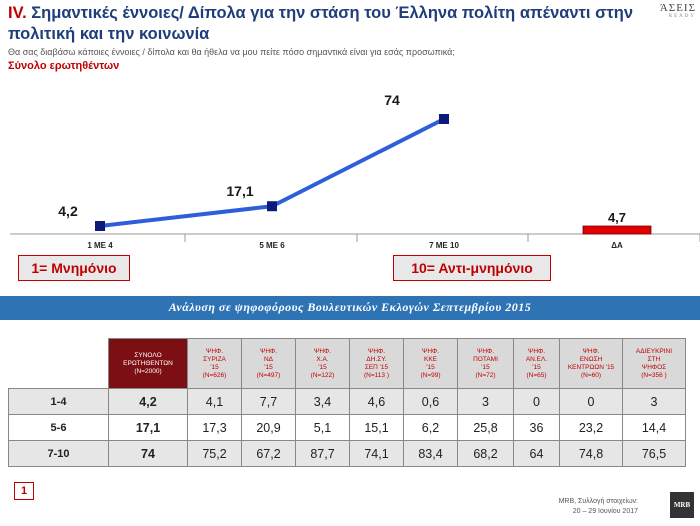 Image resolution: width=700 pixels, height=526 pixels. What do you see at coordinates (485, 375) in the screenshot?
I see `header-line: (N=72)` at bounding box center [485, 375].